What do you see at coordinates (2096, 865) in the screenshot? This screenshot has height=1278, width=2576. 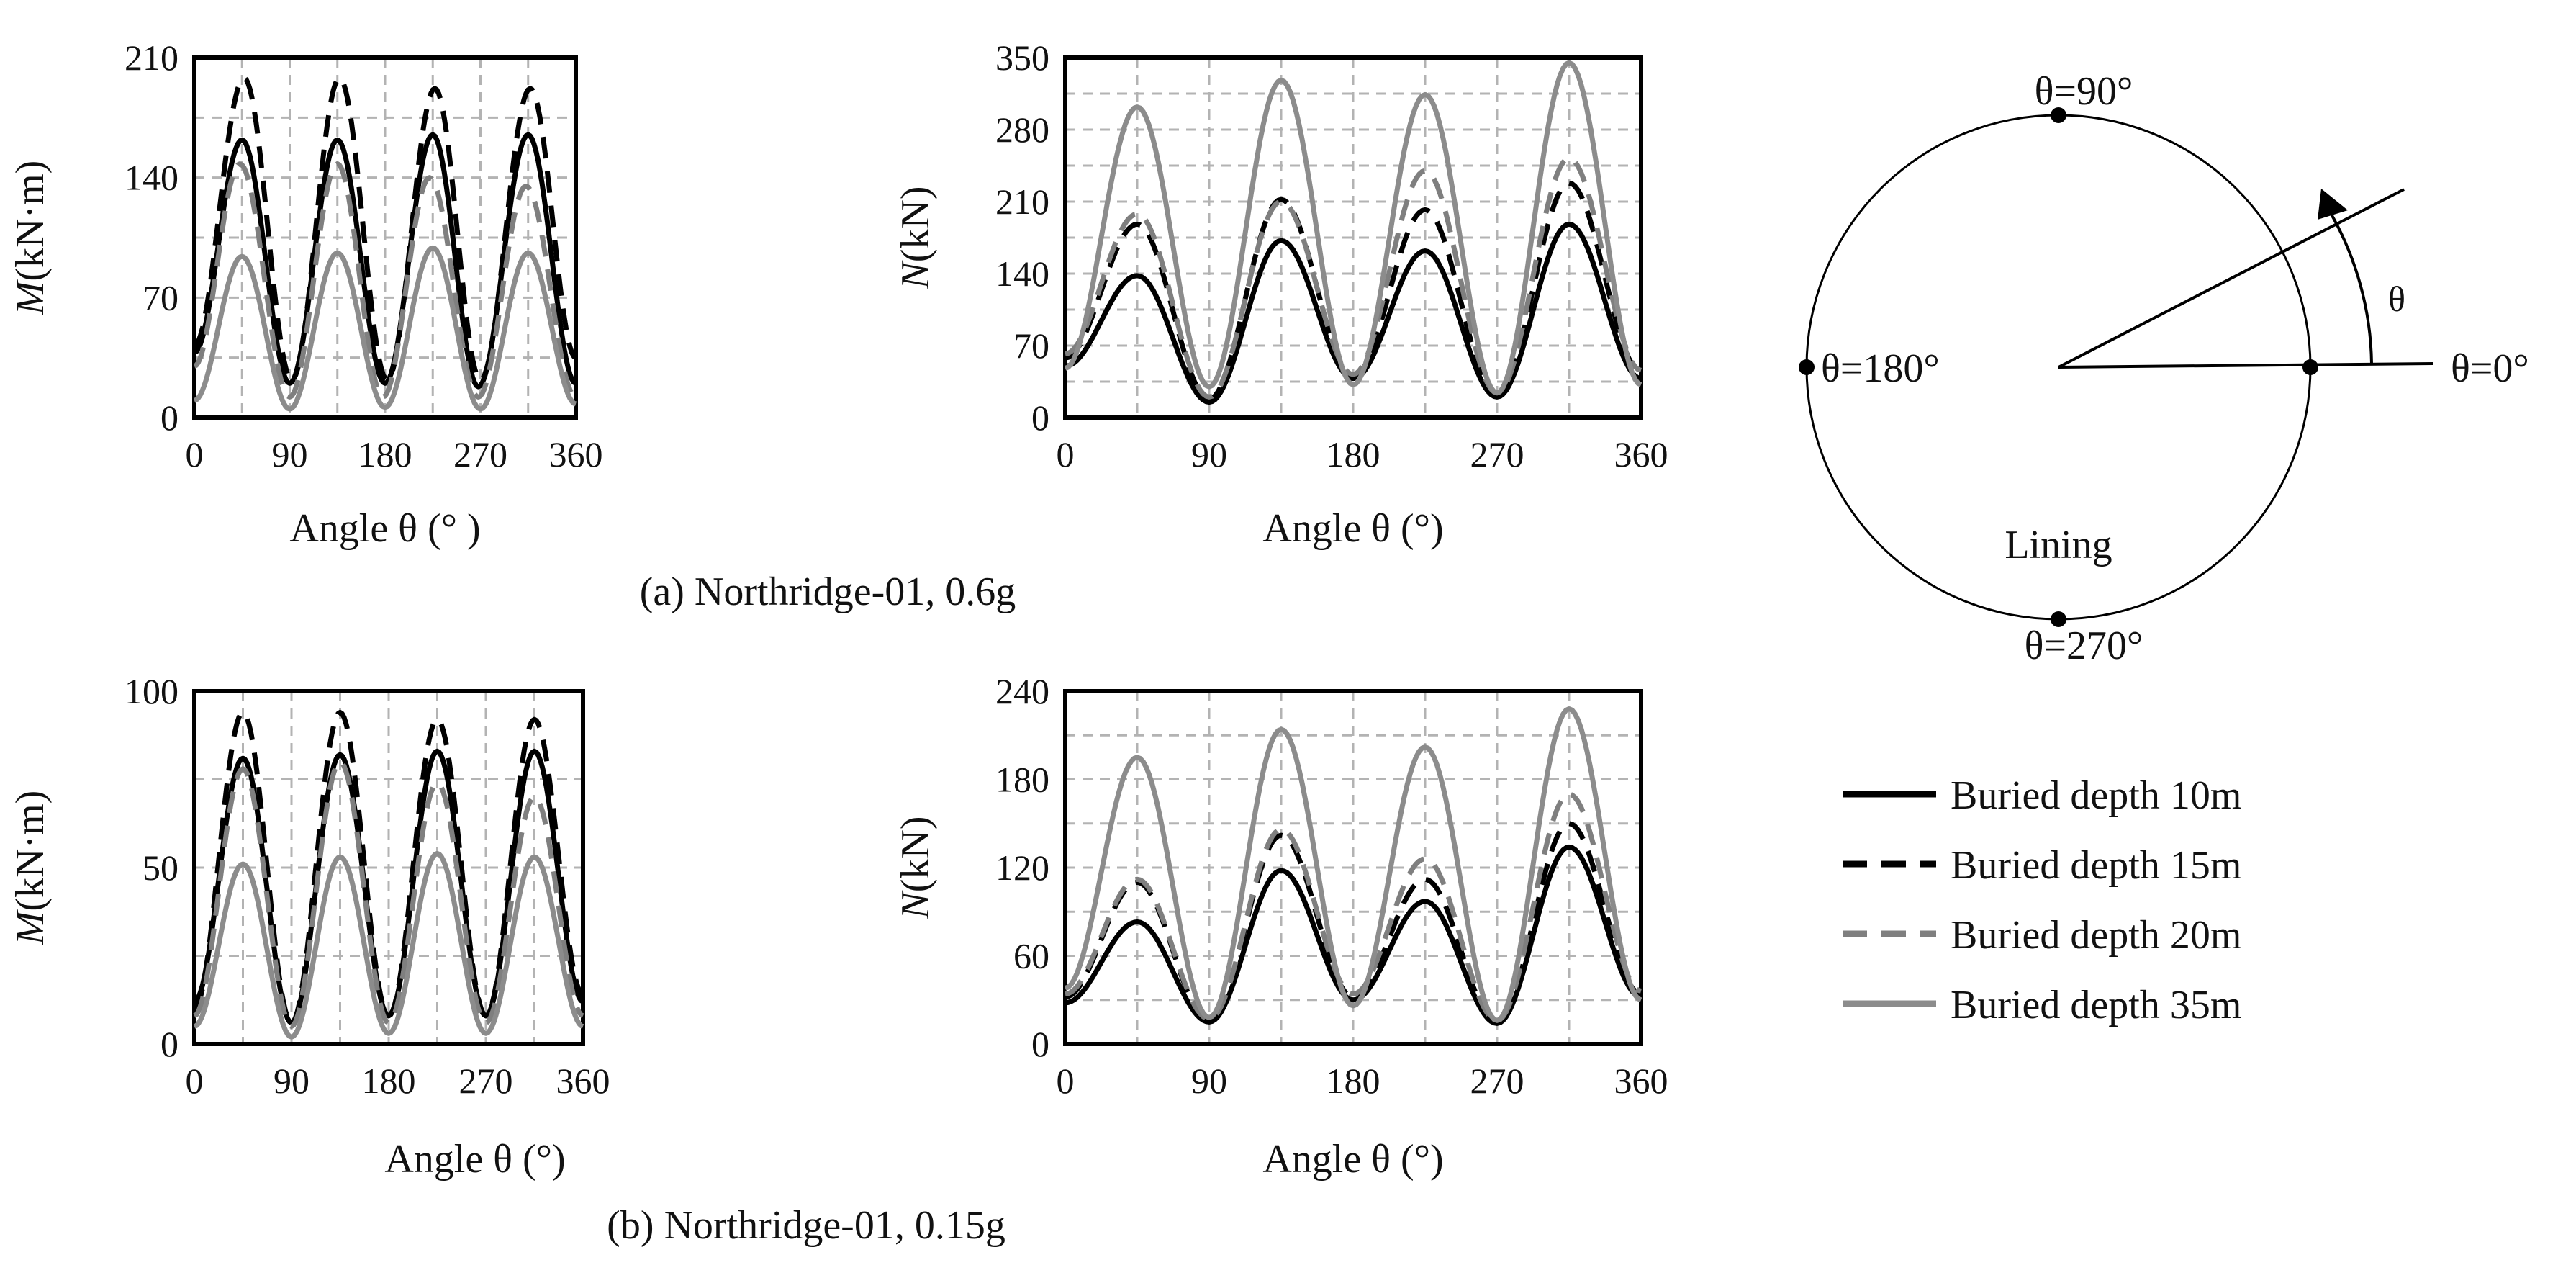 I see `legend-label: Buried depth 15m` at bounding box center [2096, 865].